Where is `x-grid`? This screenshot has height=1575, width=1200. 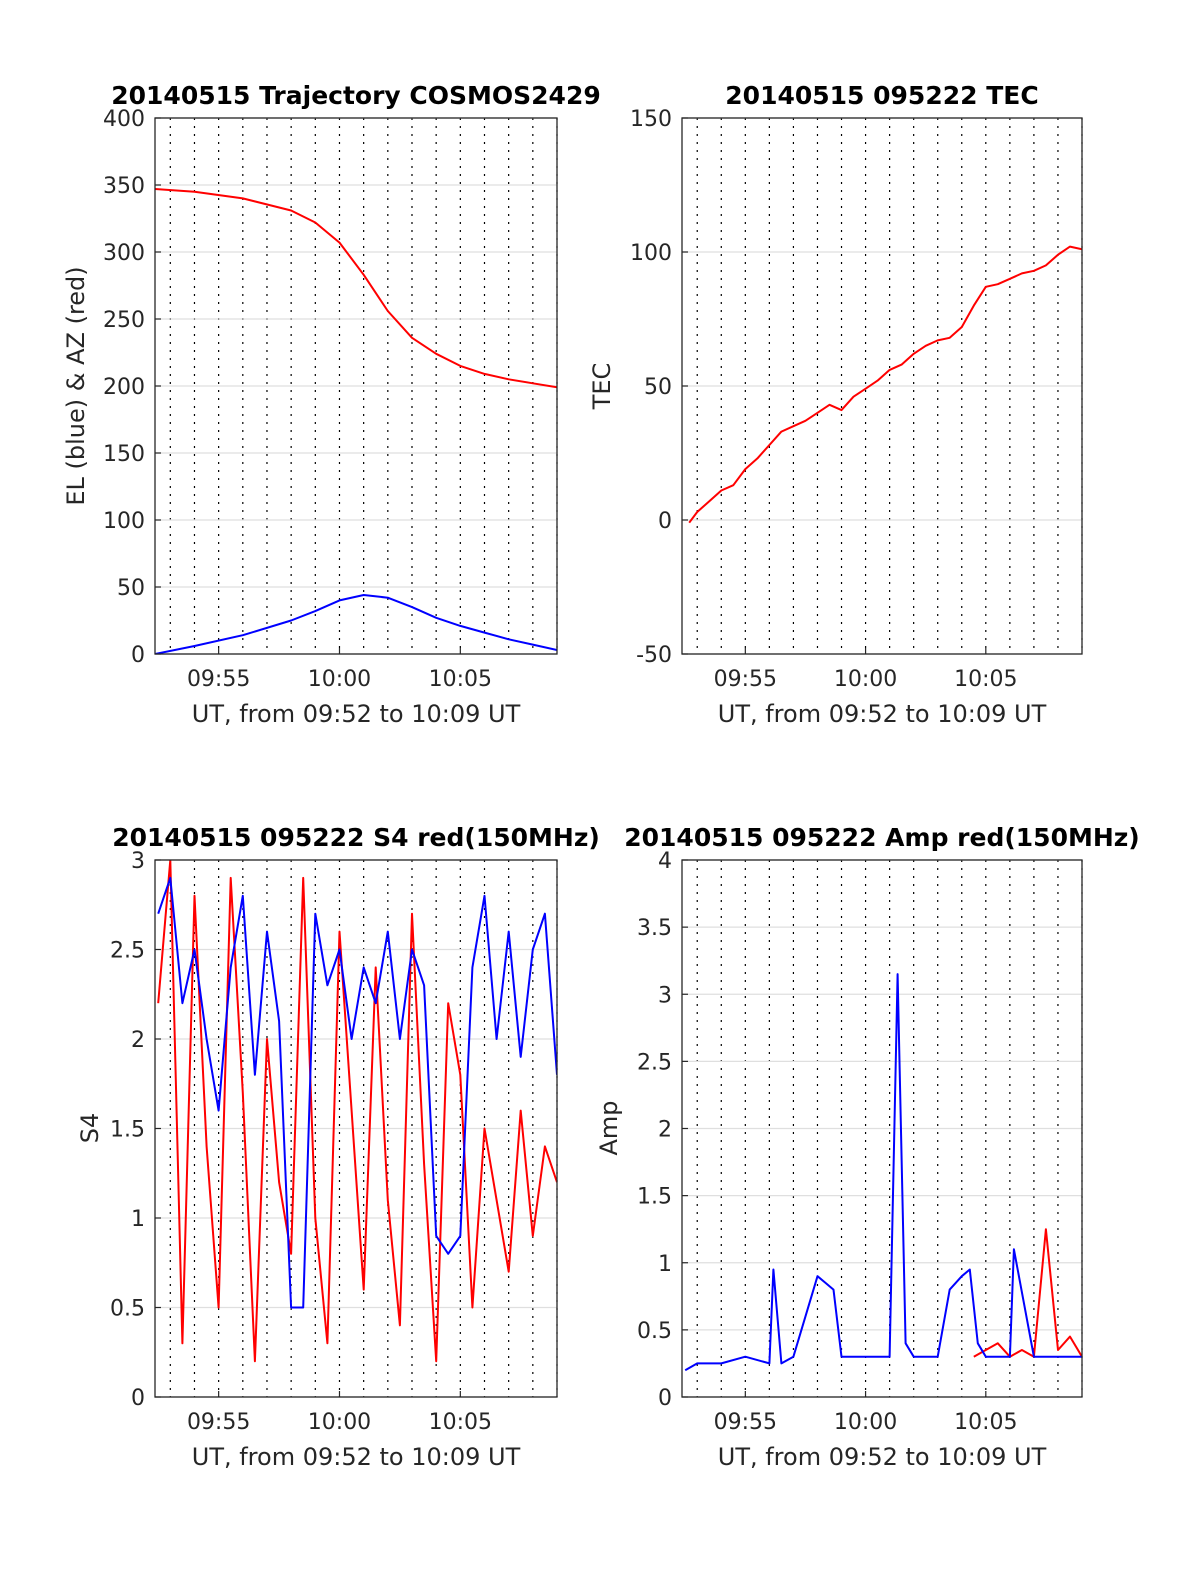
x-grid is located at coordinates (889, 386).